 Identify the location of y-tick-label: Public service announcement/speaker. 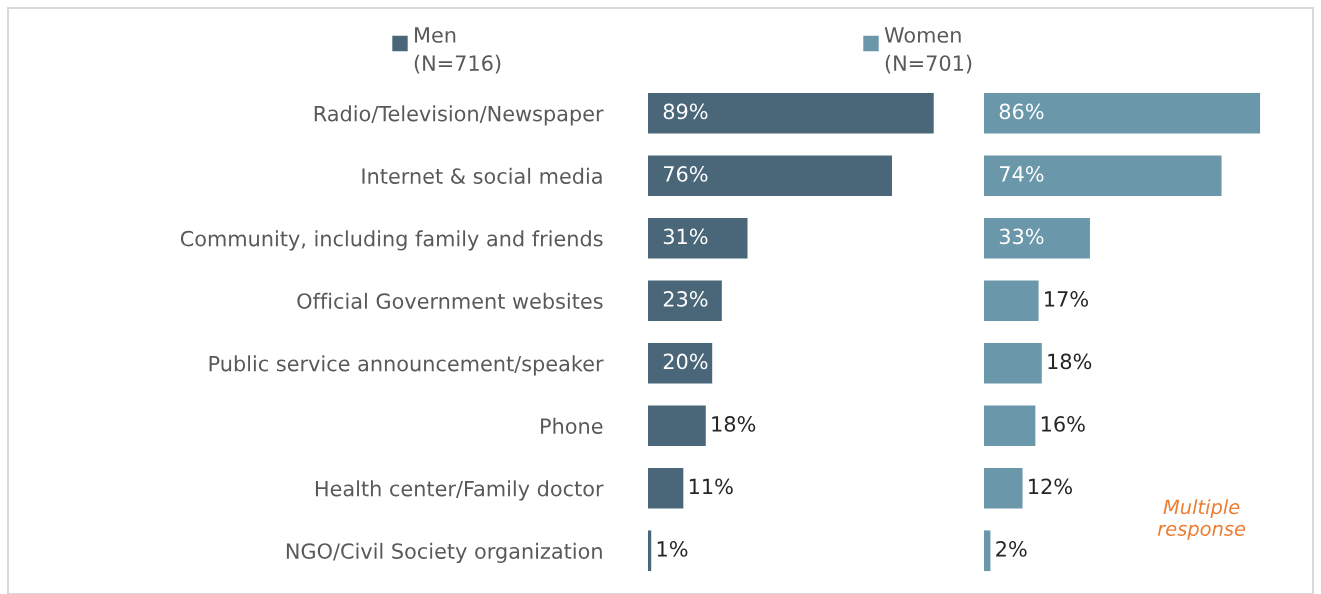
(406, 365).